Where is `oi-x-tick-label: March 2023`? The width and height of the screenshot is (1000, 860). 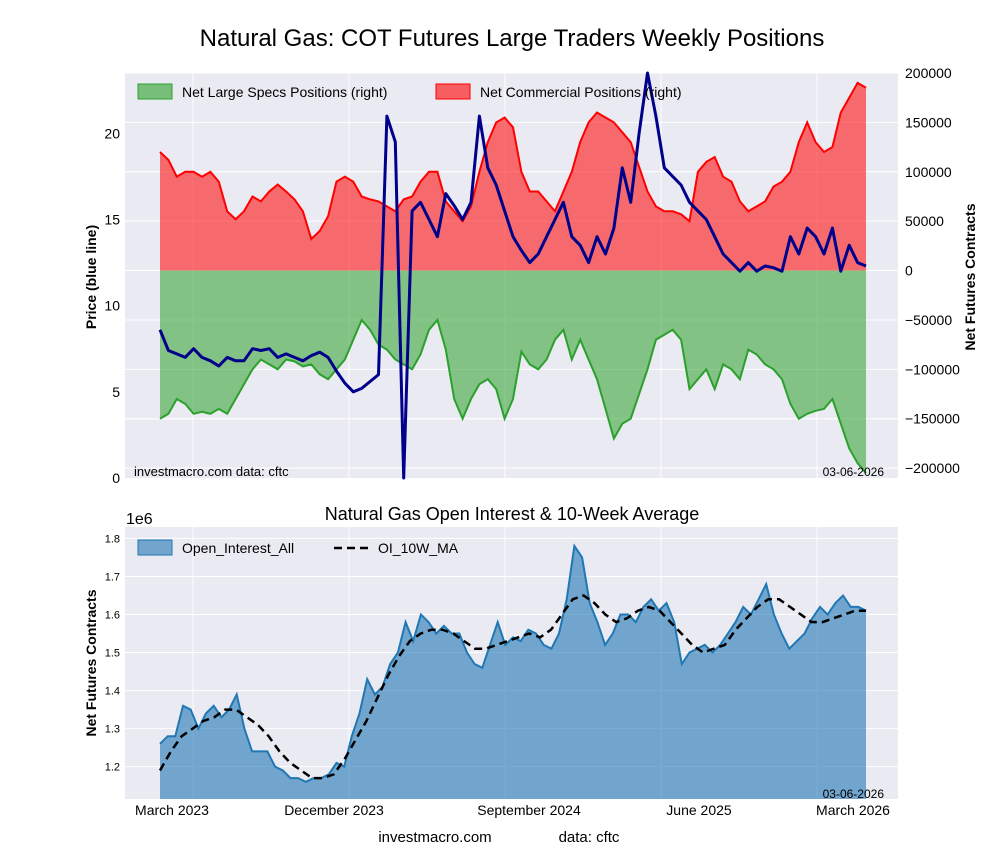 oi-x-tick-label: March 2023 is located at coordinates (172, 810).